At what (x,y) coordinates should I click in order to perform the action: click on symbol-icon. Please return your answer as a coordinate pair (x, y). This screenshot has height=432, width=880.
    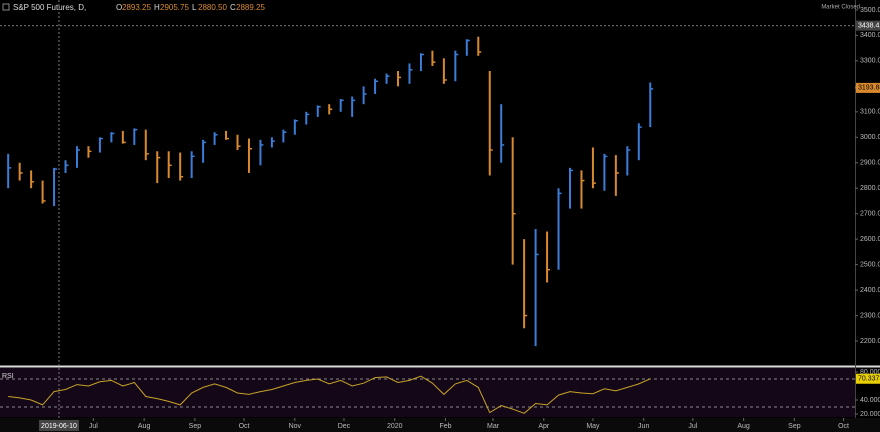
    Looking at the image, I should click on (6, 7).